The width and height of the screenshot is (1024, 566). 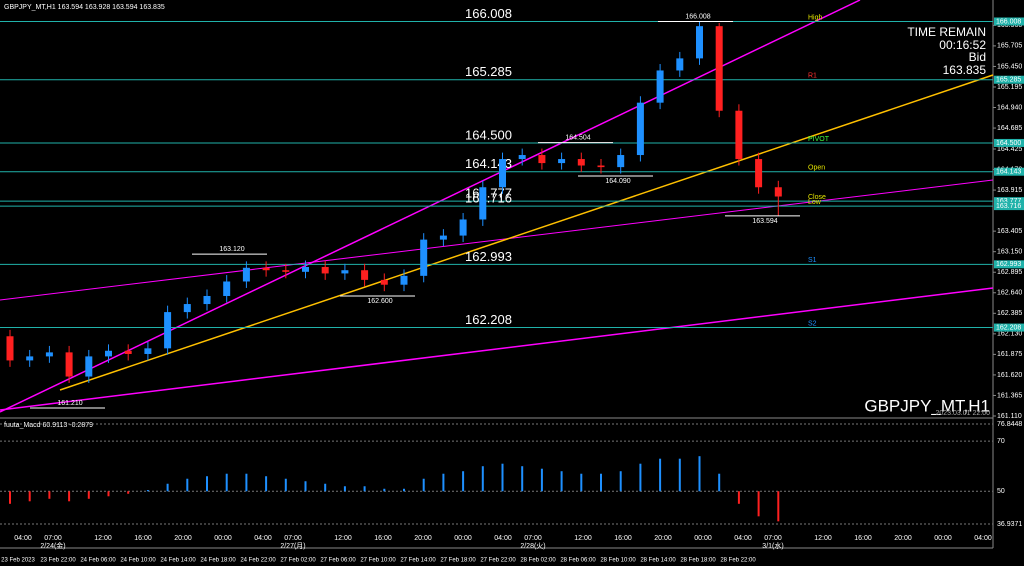 I want to click on level-value: 165.285, so click(x=488, y=71).